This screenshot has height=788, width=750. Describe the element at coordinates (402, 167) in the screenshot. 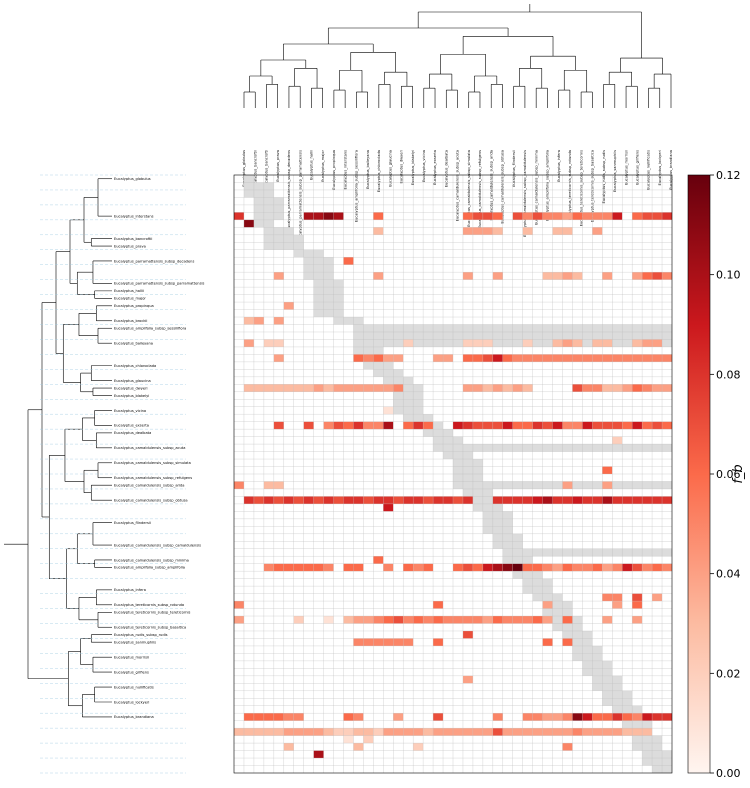

I see `column-label: Eucalyptus_dwyeri` at that location.